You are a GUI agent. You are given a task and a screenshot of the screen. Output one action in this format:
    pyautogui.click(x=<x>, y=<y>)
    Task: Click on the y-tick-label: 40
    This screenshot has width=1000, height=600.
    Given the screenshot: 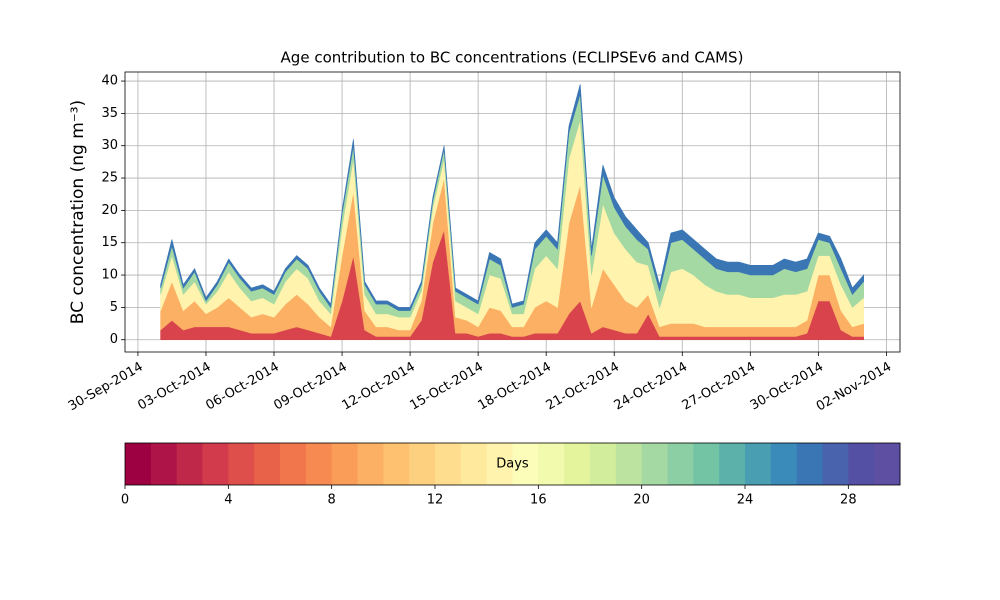 What is the action you would take?
    pyautogui.click(x=109, y=81)
    